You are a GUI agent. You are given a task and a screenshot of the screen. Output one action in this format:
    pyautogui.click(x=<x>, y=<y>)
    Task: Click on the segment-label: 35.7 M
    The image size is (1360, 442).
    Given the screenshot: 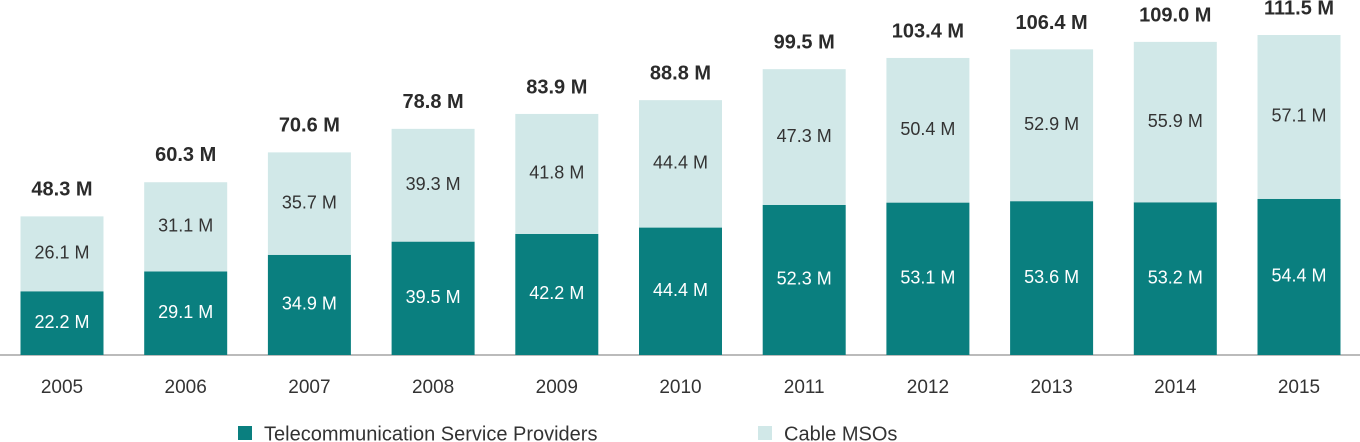 What is the action you would take?
    pyautogui.click(x=309, y=202)
    